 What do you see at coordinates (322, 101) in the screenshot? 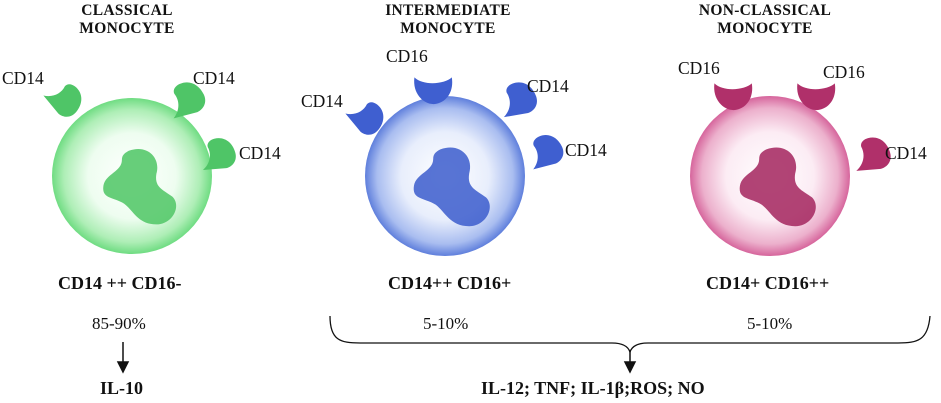
I see `intermediate-cd14-label-left: CD14` at bounding box center [322, 101].